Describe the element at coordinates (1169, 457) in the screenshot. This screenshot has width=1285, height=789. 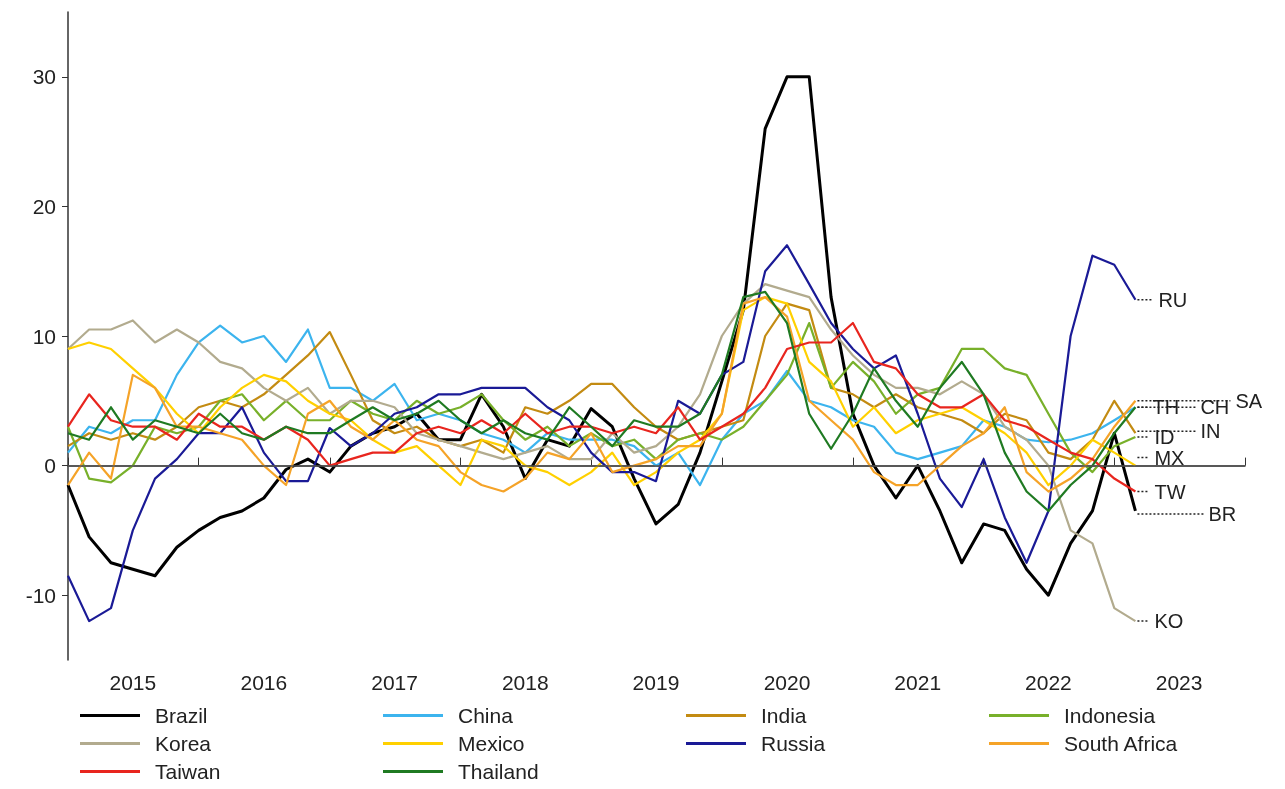
I see `annotation: MX` at that location.